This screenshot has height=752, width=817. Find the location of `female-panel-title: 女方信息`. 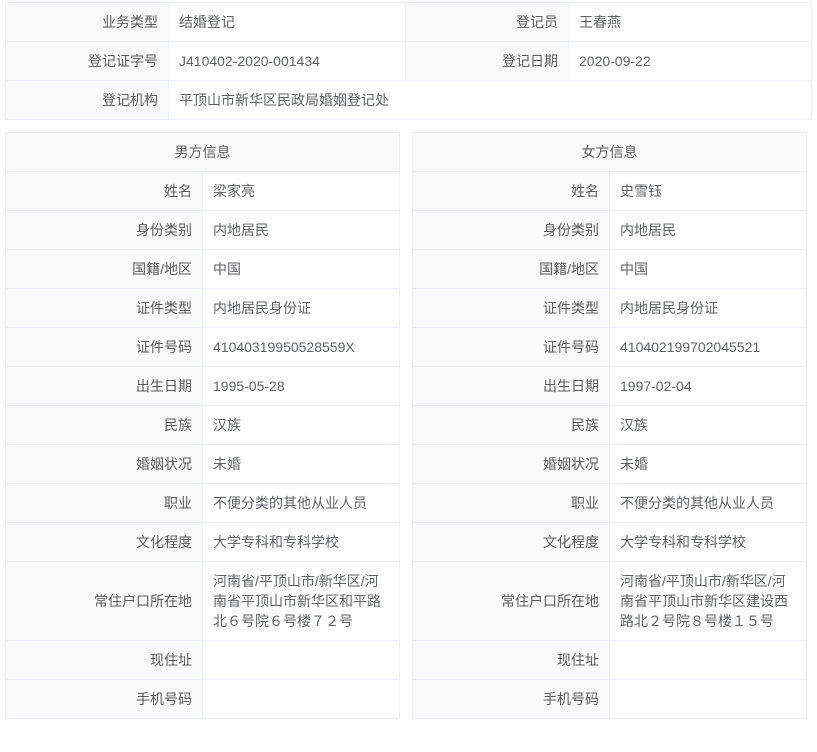

female-panel-title: 女方信息 is located at coordinates (609, 152).